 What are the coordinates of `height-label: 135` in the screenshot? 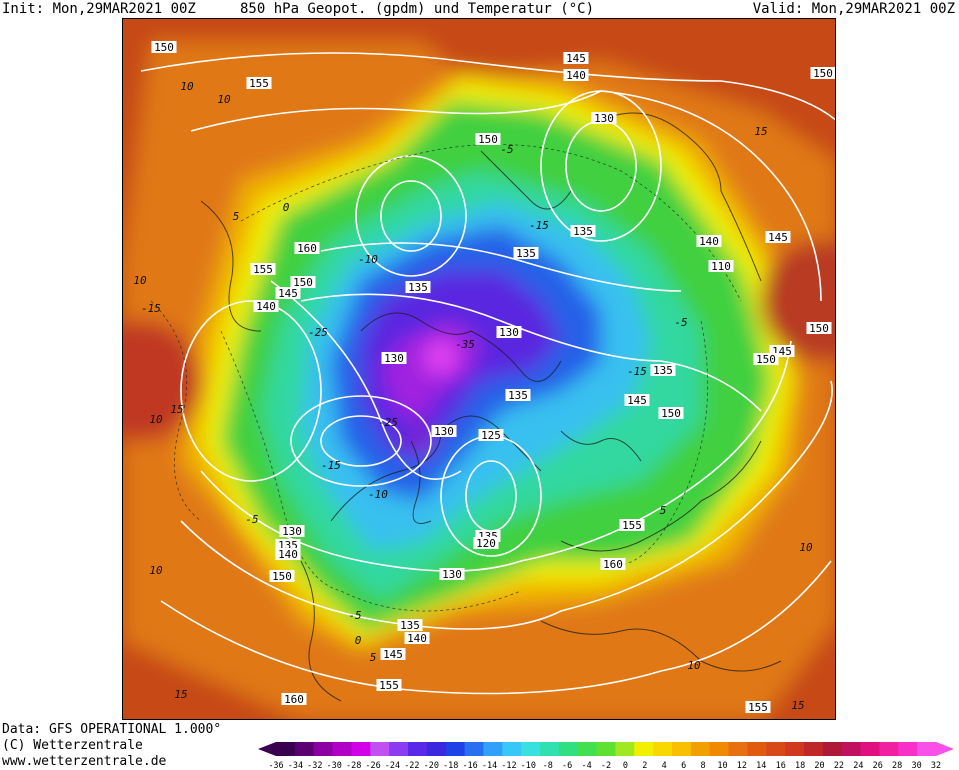 It's located at (518, 395).